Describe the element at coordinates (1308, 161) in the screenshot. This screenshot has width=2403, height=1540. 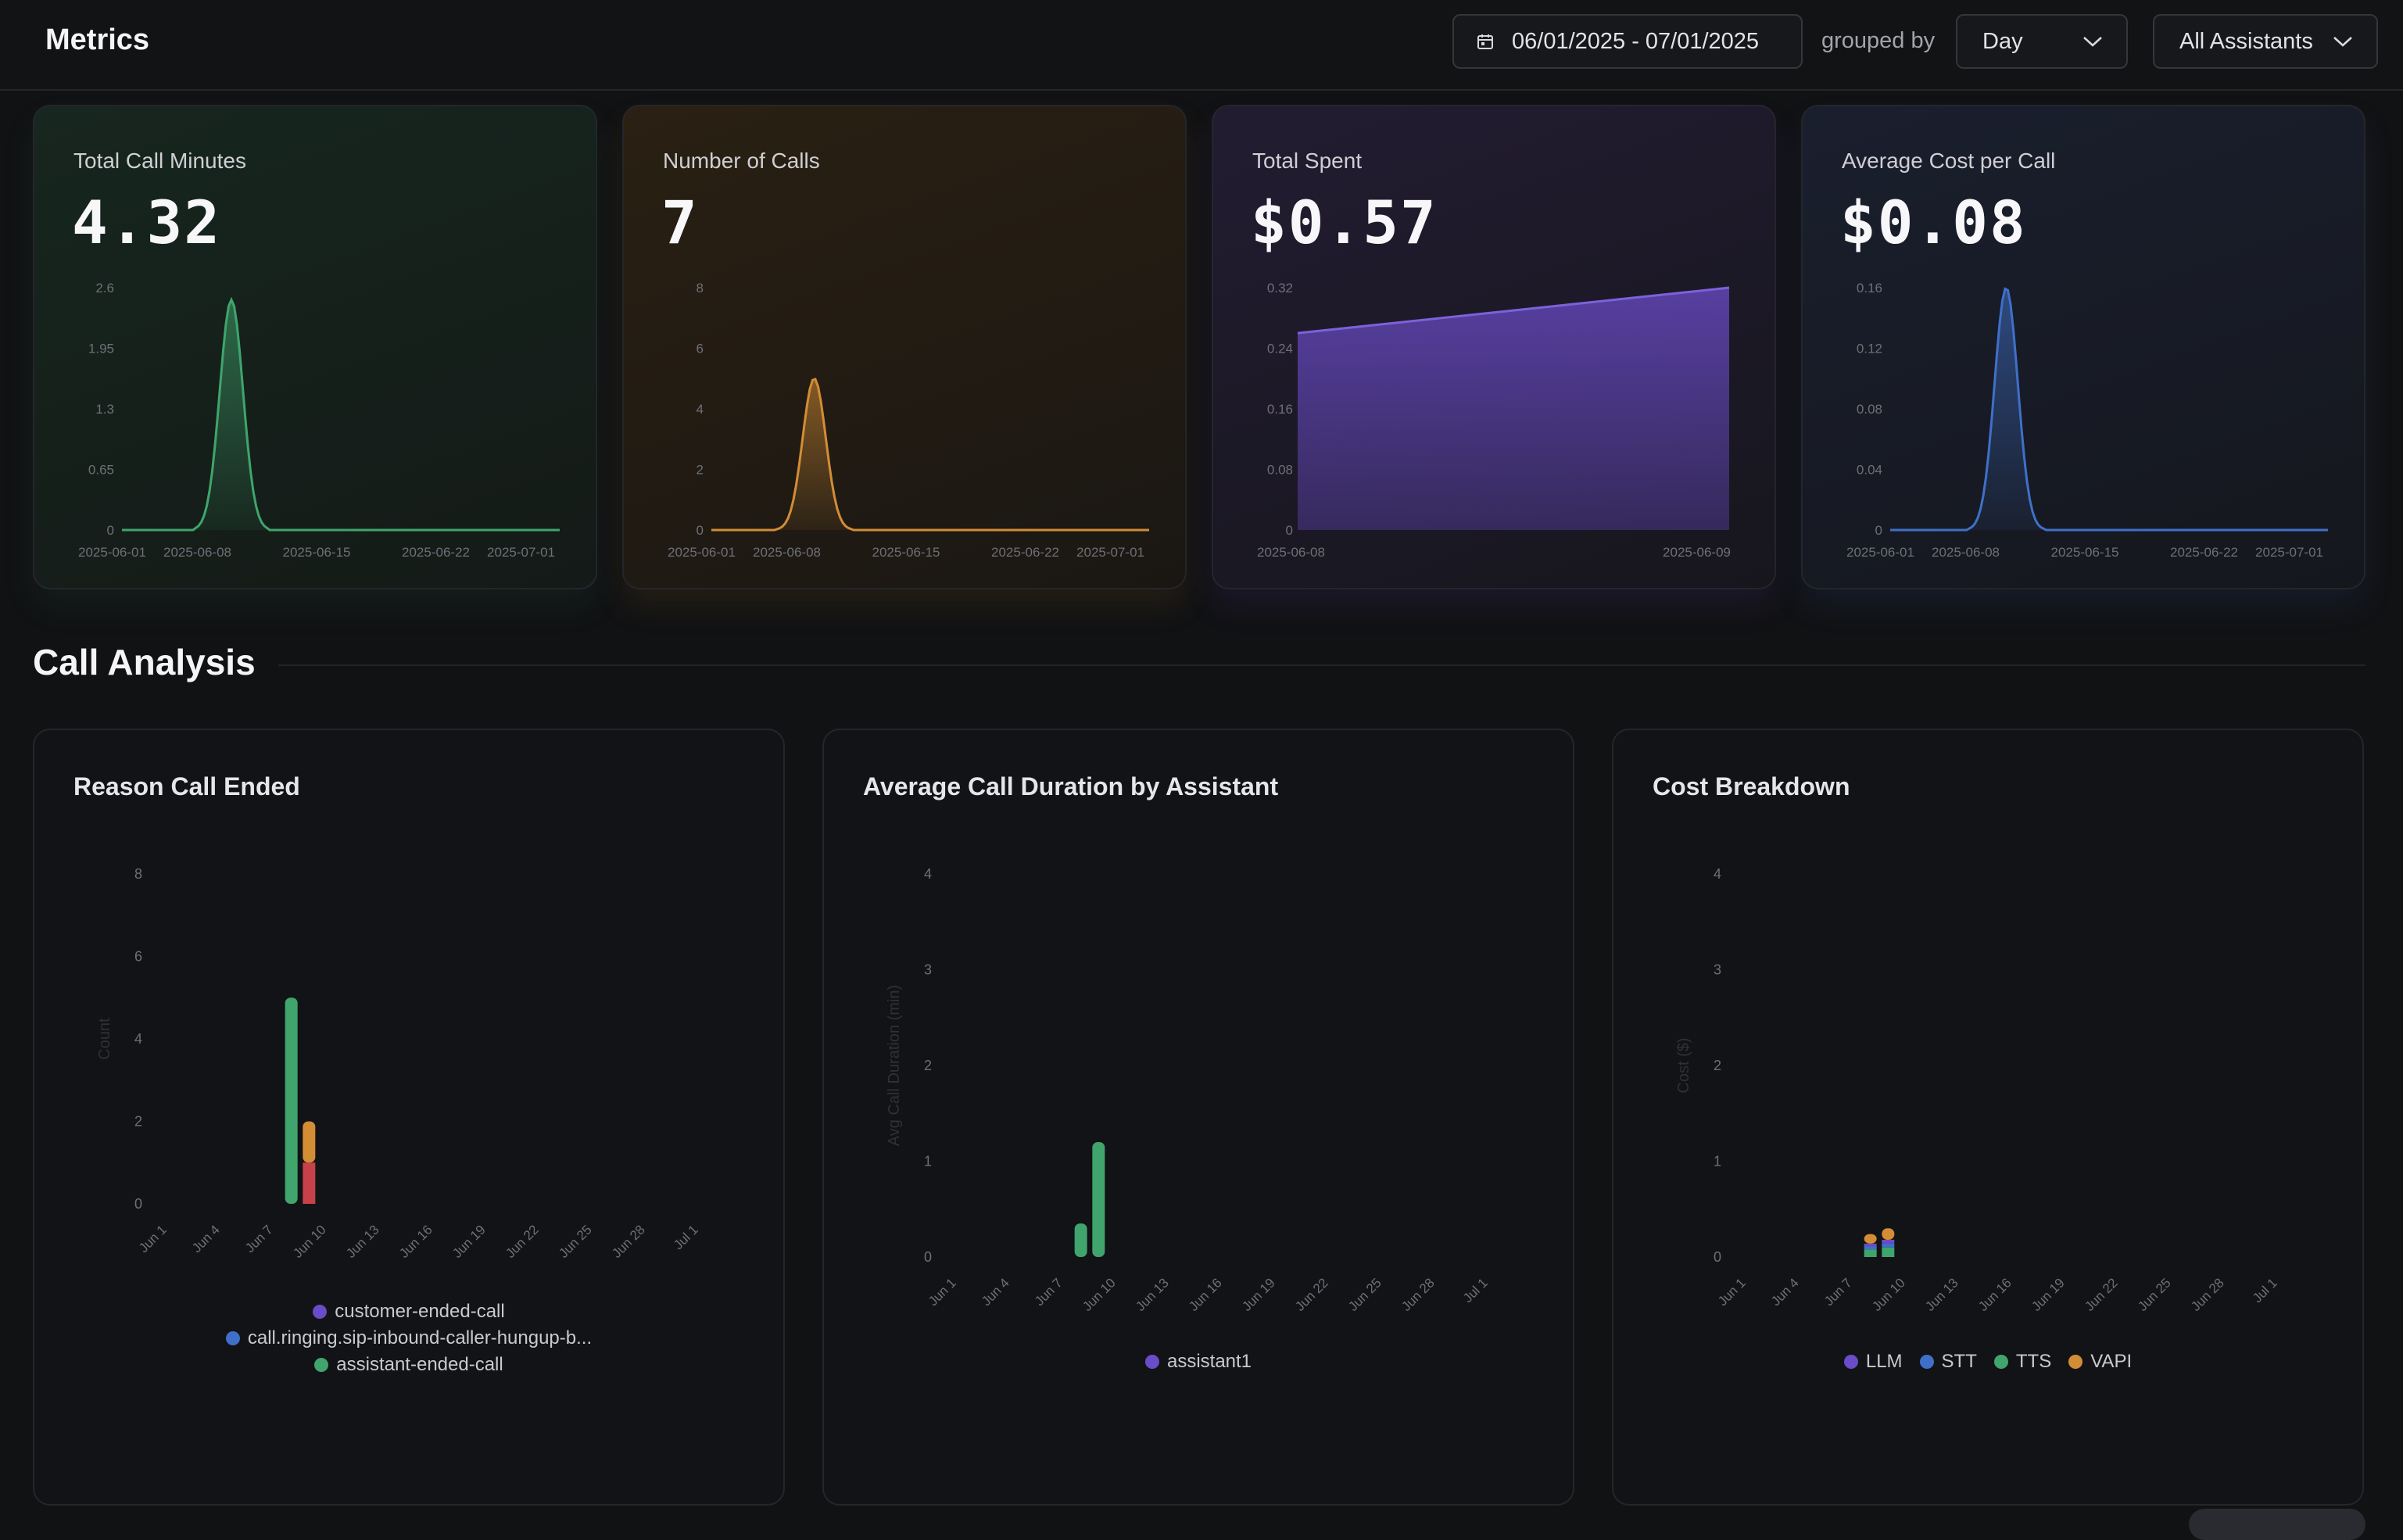
I see `metric-label: Total Spent` at that location.